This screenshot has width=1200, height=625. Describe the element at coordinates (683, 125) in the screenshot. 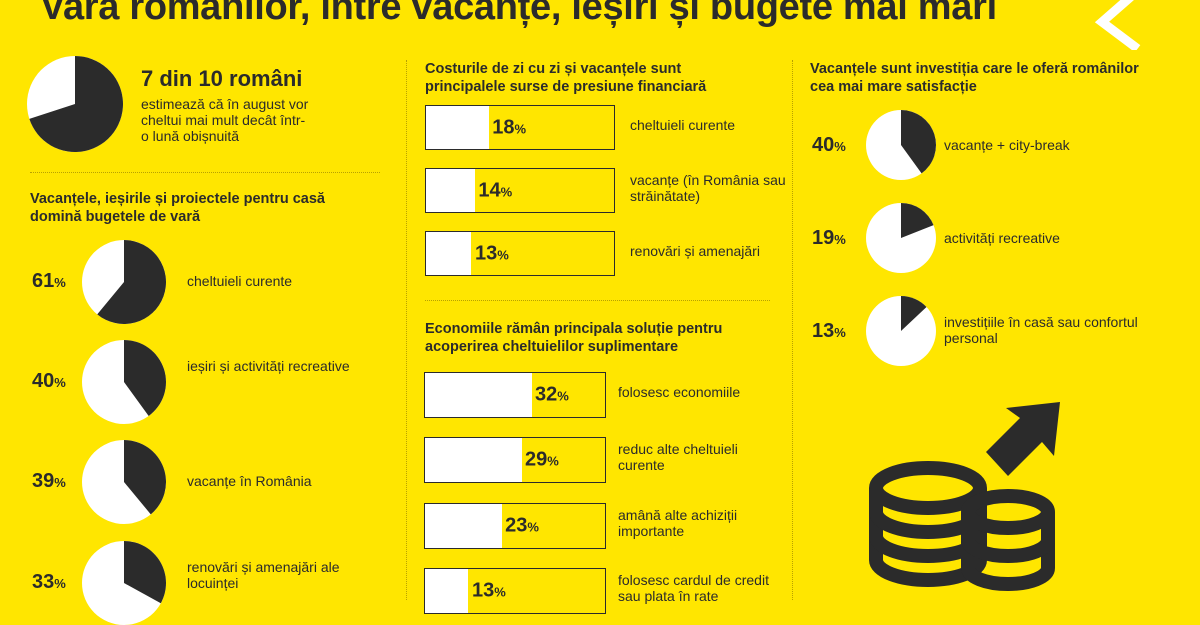

I see `pressure-category-label: cheltuieli curente` at that location.